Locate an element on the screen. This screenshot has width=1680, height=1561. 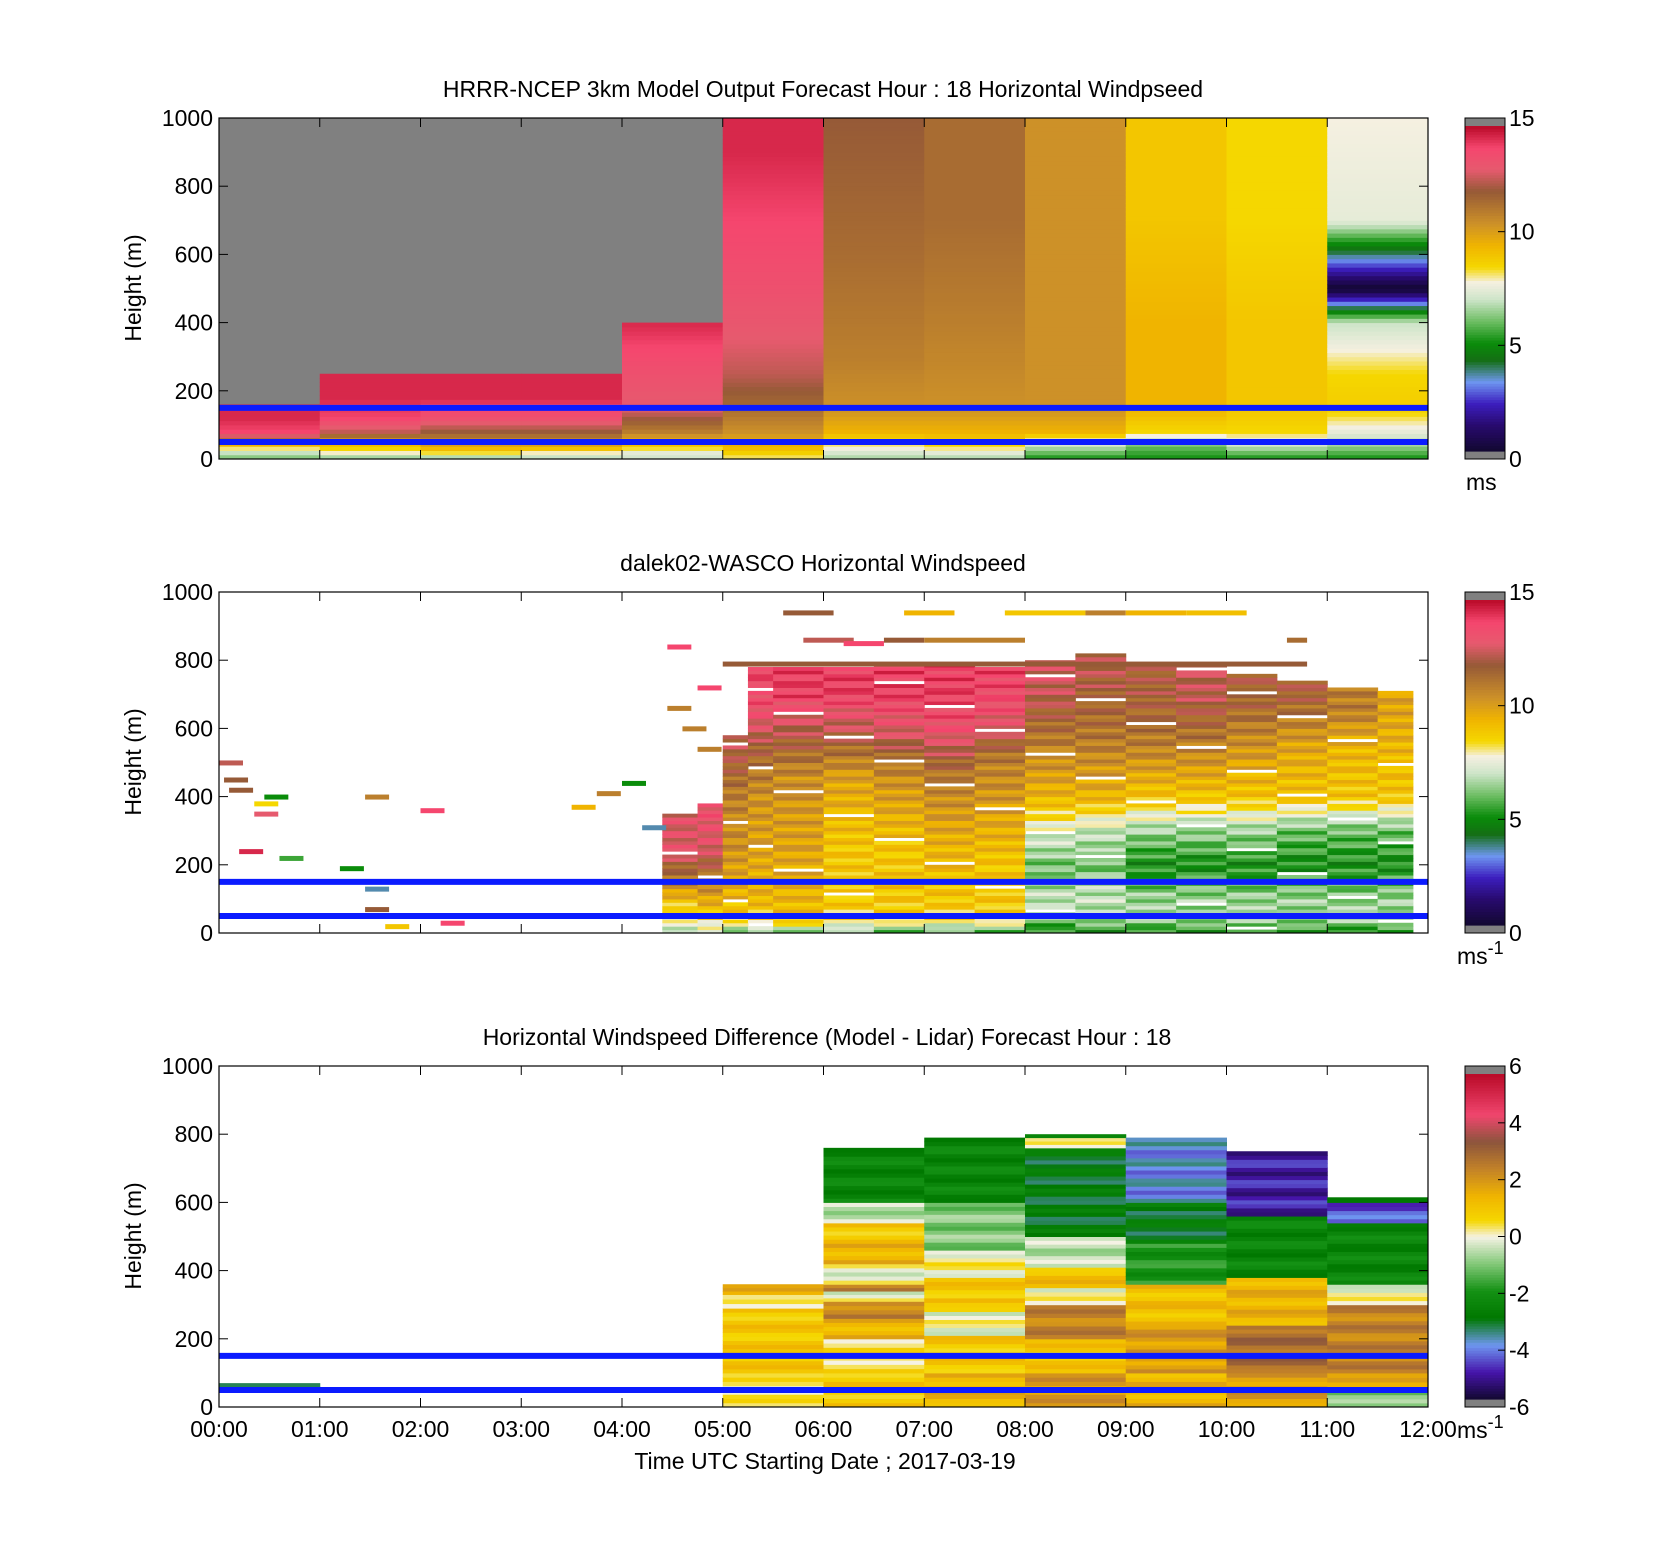
x-tick-label: 11:00 is located at coordinates (1327, 1429).